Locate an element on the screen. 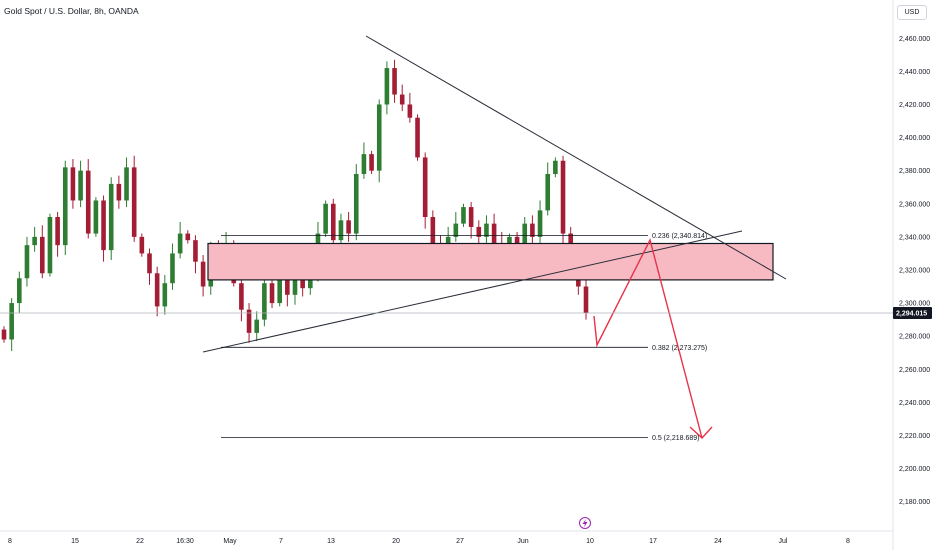 This screenshot has height=550, width=932. time-axis: 8 15 22 16:30 May 7 13 20 27 Jun 10 17 24 Jul 8 is located at coordinates (429, 541).